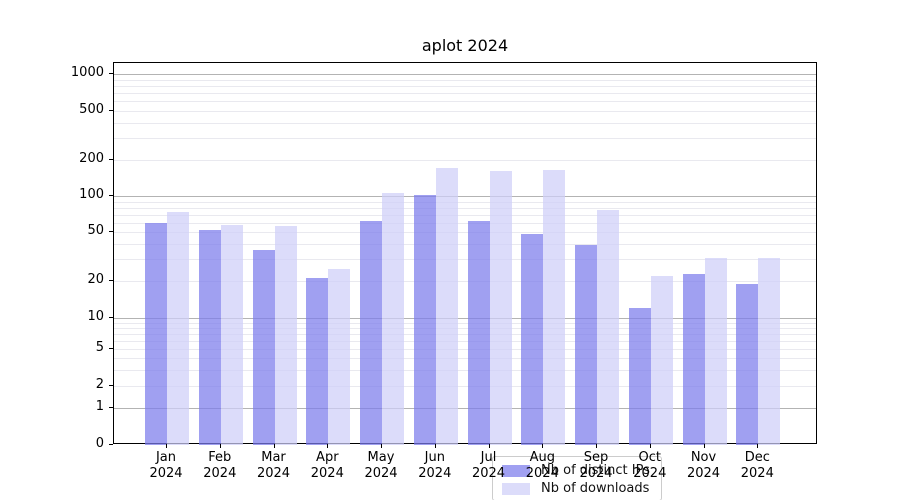 The image size is (900, 500). Describe the element at coordinates (596, 457) in the screenshot. I see `x-tick-month: Sep` at that location.